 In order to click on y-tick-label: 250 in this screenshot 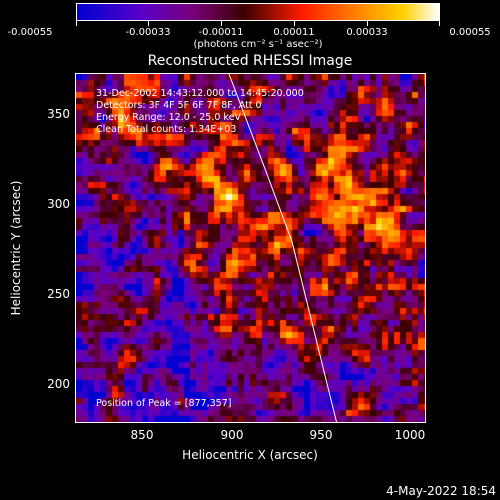, I will do `click(58, 294)`.